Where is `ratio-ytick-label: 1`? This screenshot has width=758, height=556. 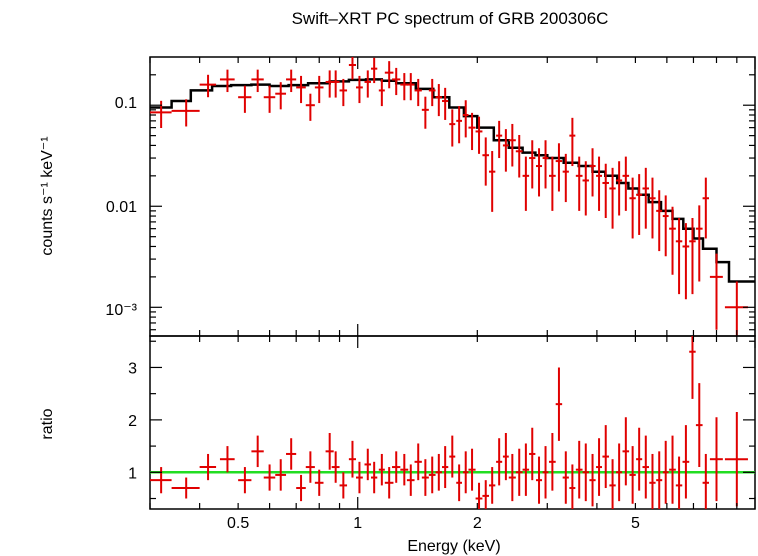 ratio-ytick-label: 1 is located at coordinates (132, 473).